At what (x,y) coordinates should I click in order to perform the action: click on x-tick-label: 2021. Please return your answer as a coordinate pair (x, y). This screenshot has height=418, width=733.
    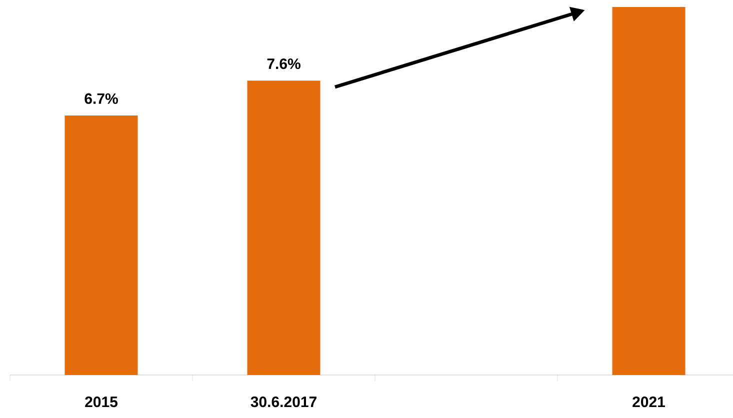
    Looking at the image, I should click on (649, 402).